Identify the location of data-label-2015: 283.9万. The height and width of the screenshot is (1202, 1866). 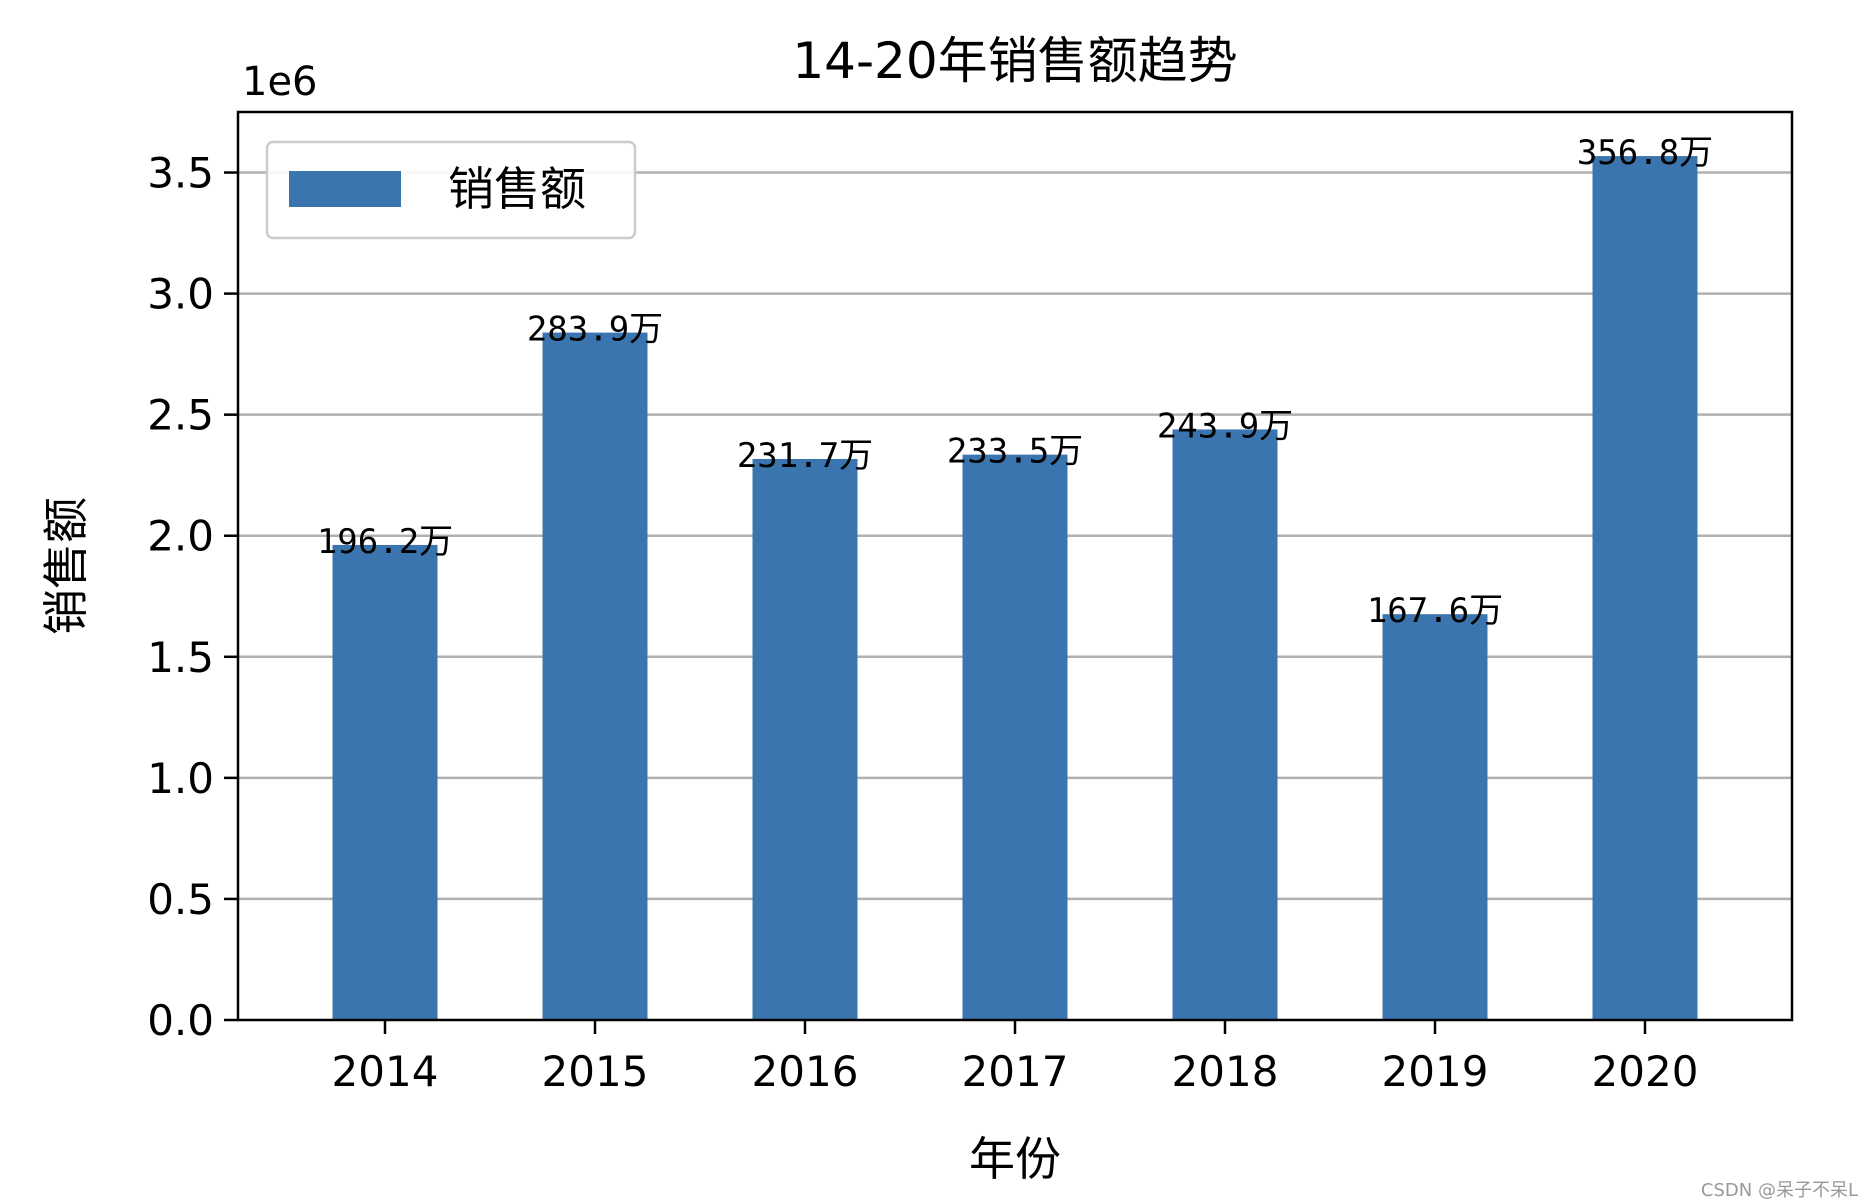
(595, 330).